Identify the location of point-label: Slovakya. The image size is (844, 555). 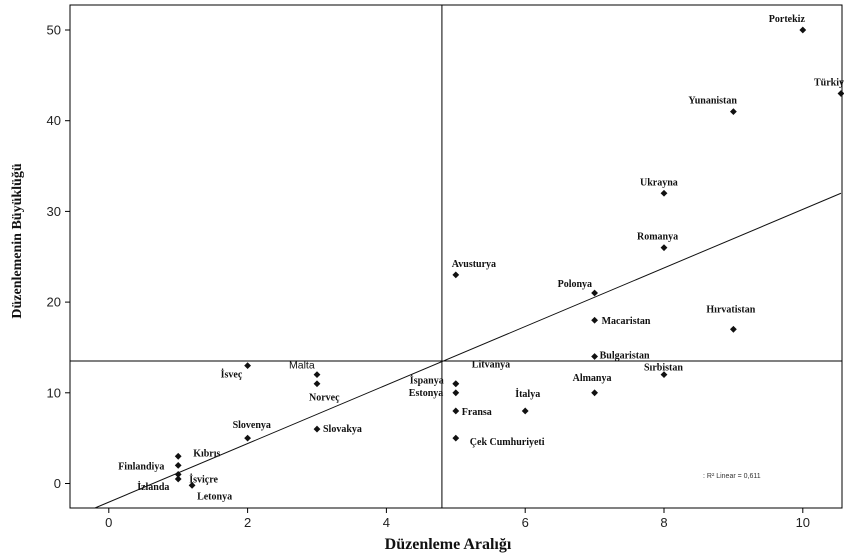
(342, 429).